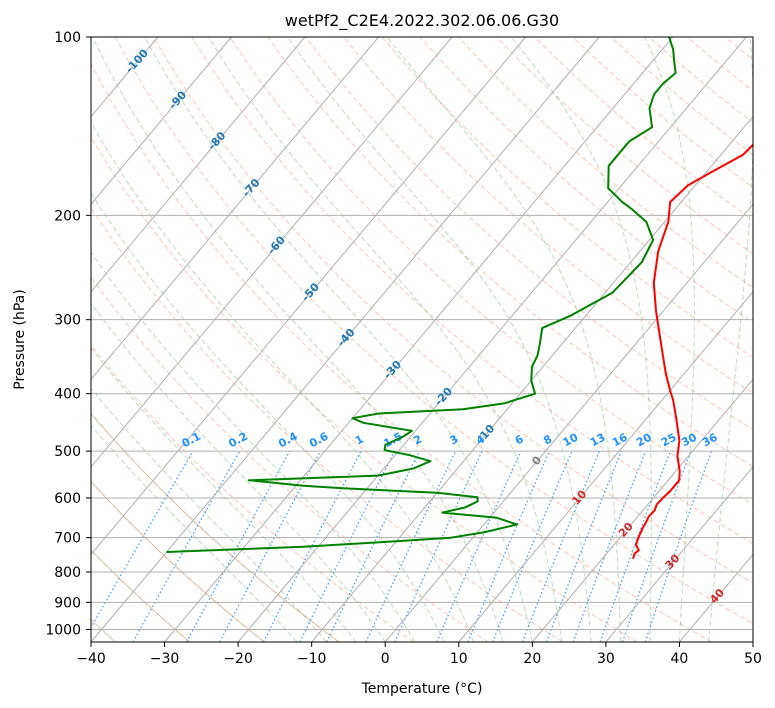  I want to click on y-tick-label: 500, so click(67, 452).